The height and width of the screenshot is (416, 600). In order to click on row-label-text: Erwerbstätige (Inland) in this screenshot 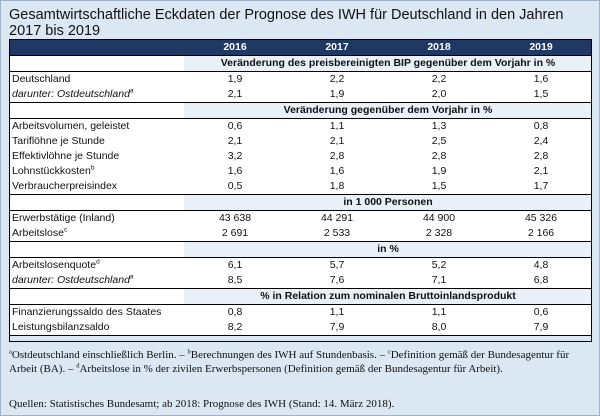, I will do `click(63, 218)`.